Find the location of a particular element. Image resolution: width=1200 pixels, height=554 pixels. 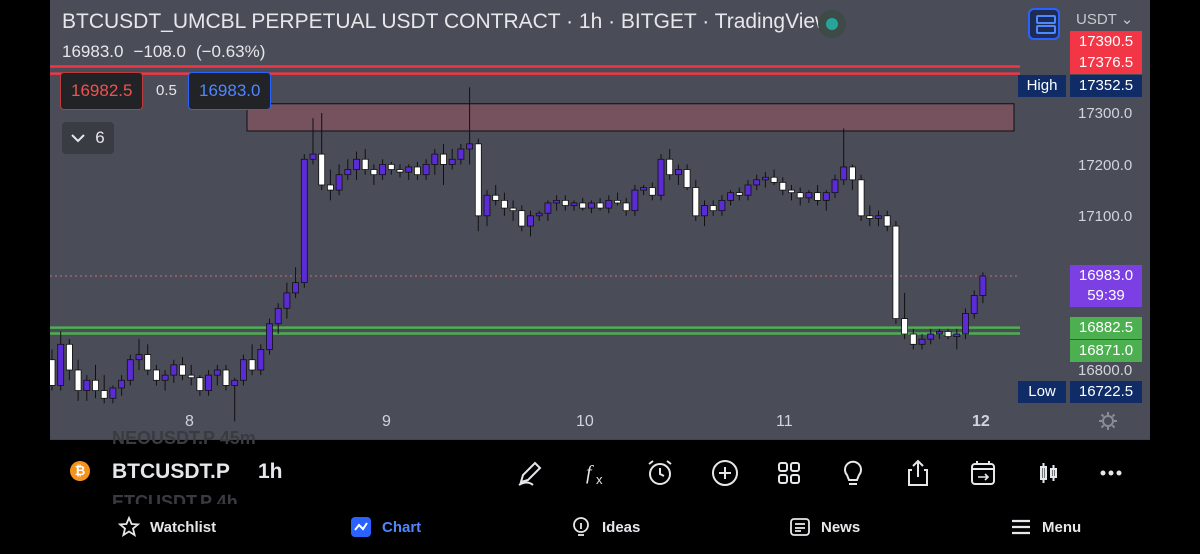

nav-watchlist: Watchlist is located at coordinates (167, 527).